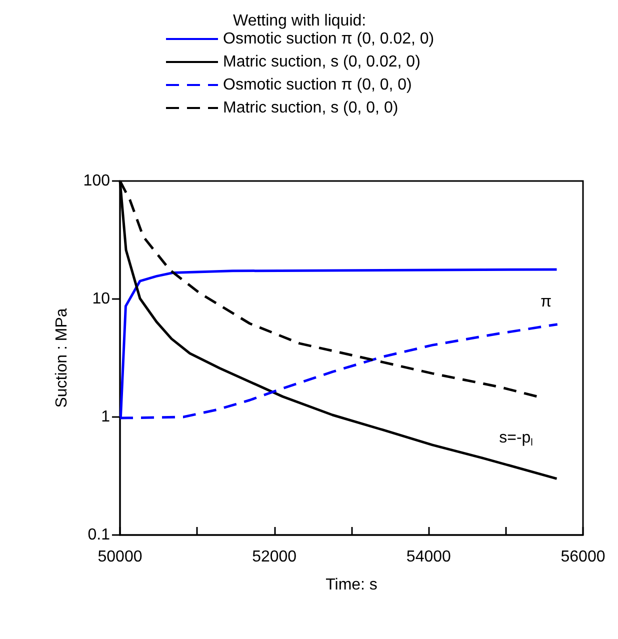 This screenshot has width=618, height=639. Describe the element at coordinates (274, 557) in the screenshot. I see `x-tick-label: 52000` at that location.